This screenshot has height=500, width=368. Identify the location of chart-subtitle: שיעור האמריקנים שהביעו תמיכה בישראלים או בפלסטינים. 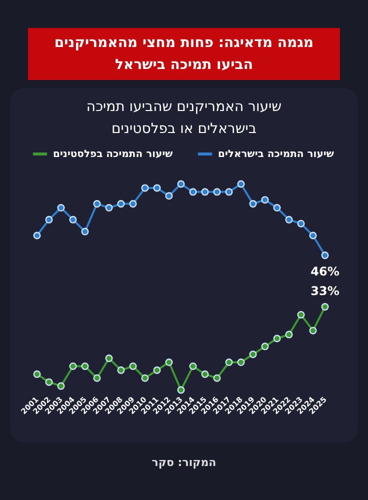
(184, 118).